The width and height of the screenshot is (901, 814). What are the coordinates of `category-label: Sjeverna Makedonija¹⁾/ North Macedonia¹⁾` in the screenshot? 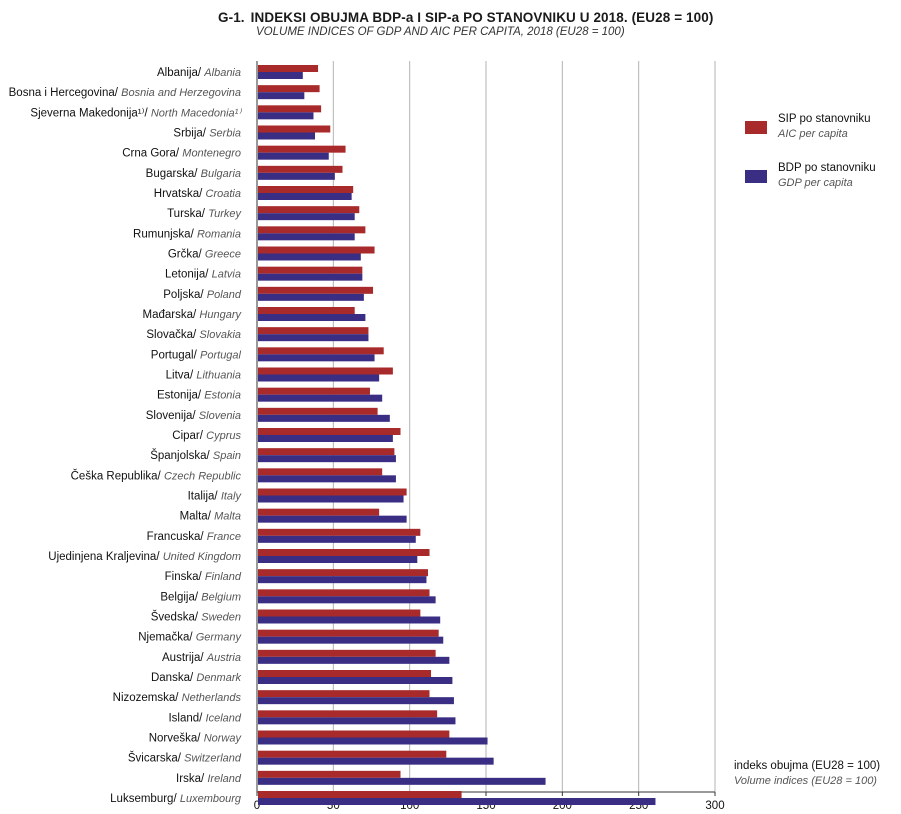 It's located at (136, 112).